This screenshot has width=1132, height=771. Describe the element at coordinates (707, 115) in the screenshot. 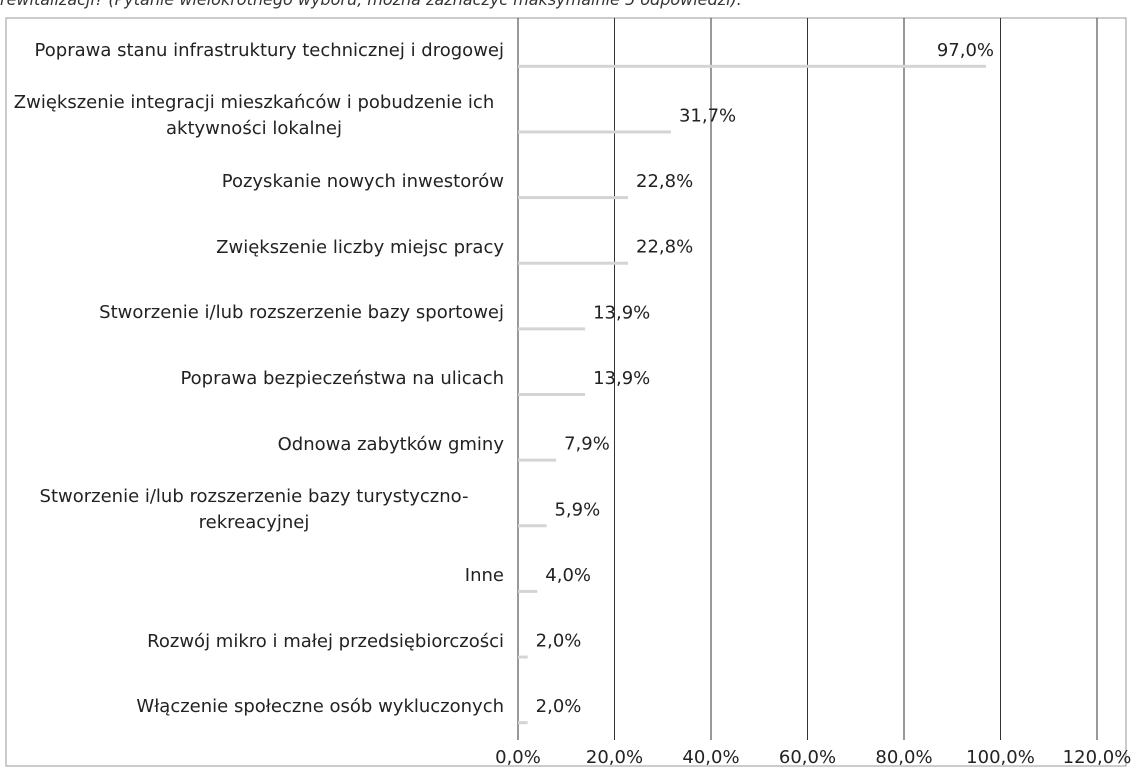

I see `data-label: 31,7%` at that location.